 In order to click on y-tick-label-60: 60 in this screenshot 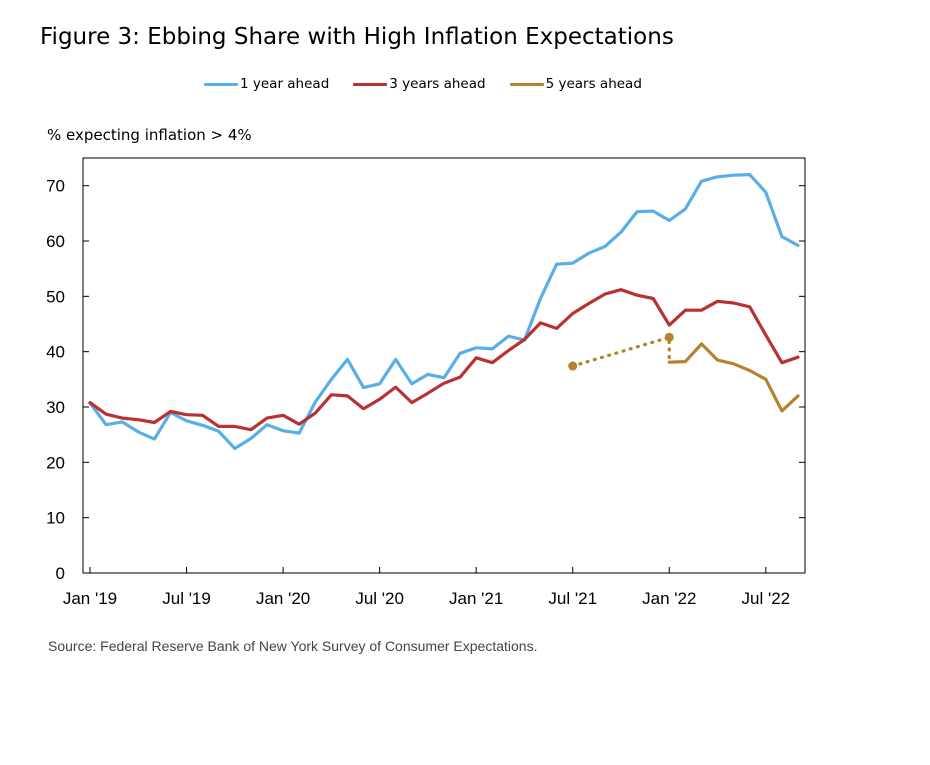, I will do `click(55, 241)`.